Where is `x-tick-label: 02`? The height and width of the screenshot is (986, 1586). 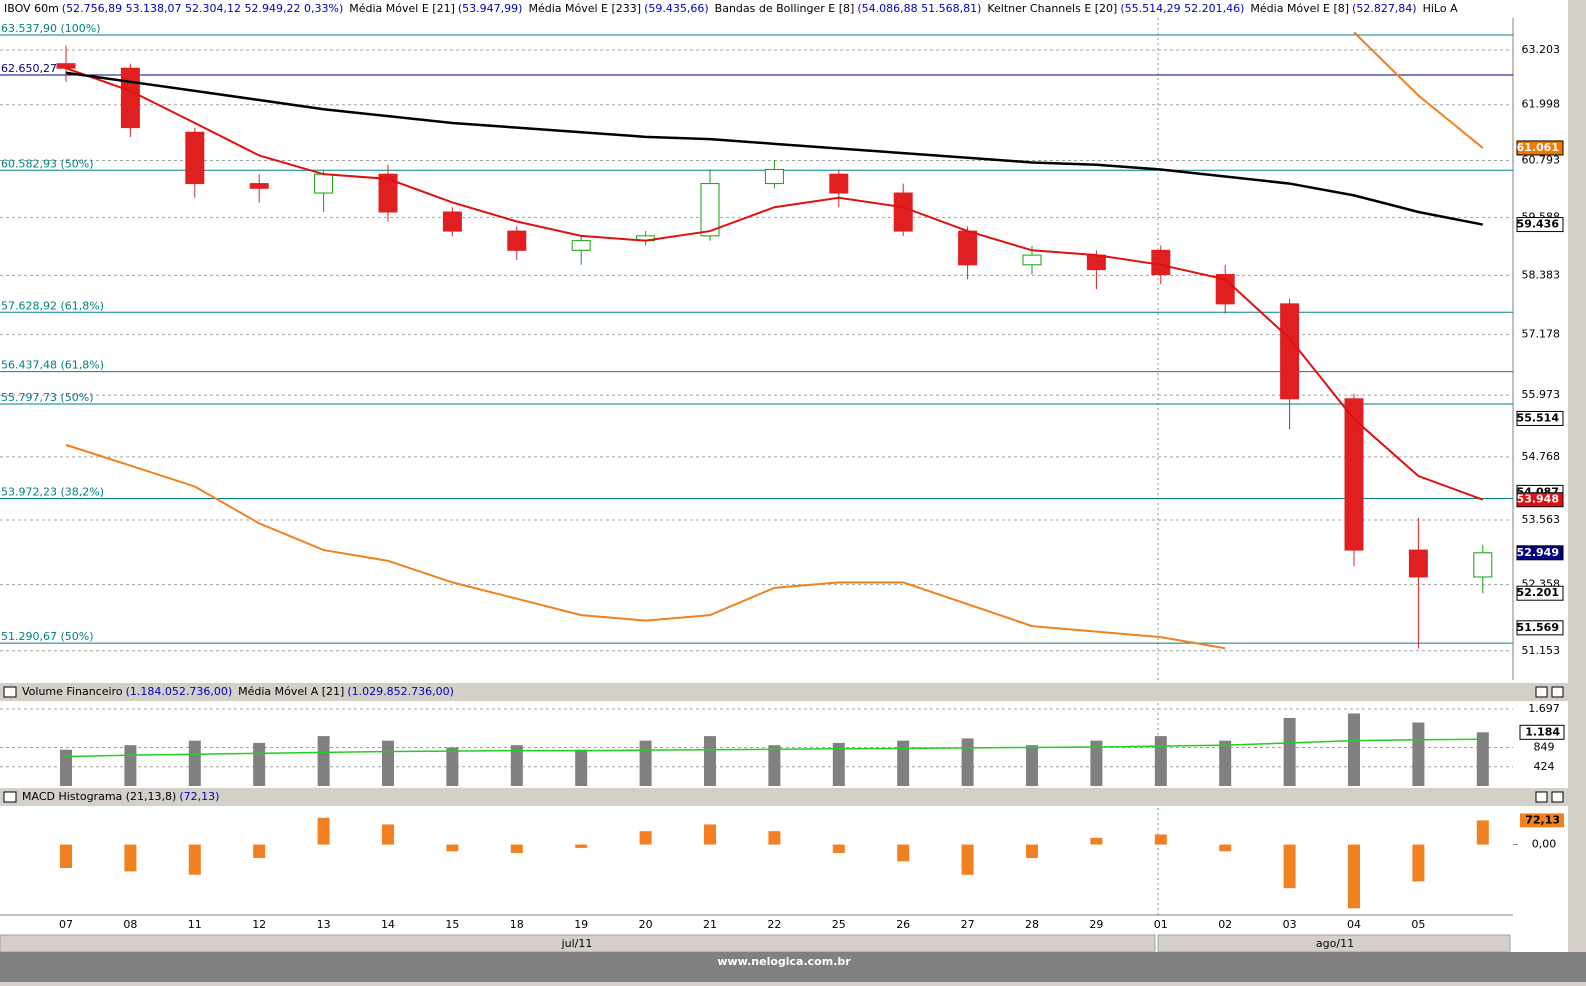
x-tick-label: 02 is located at coordinates (1225, 924).